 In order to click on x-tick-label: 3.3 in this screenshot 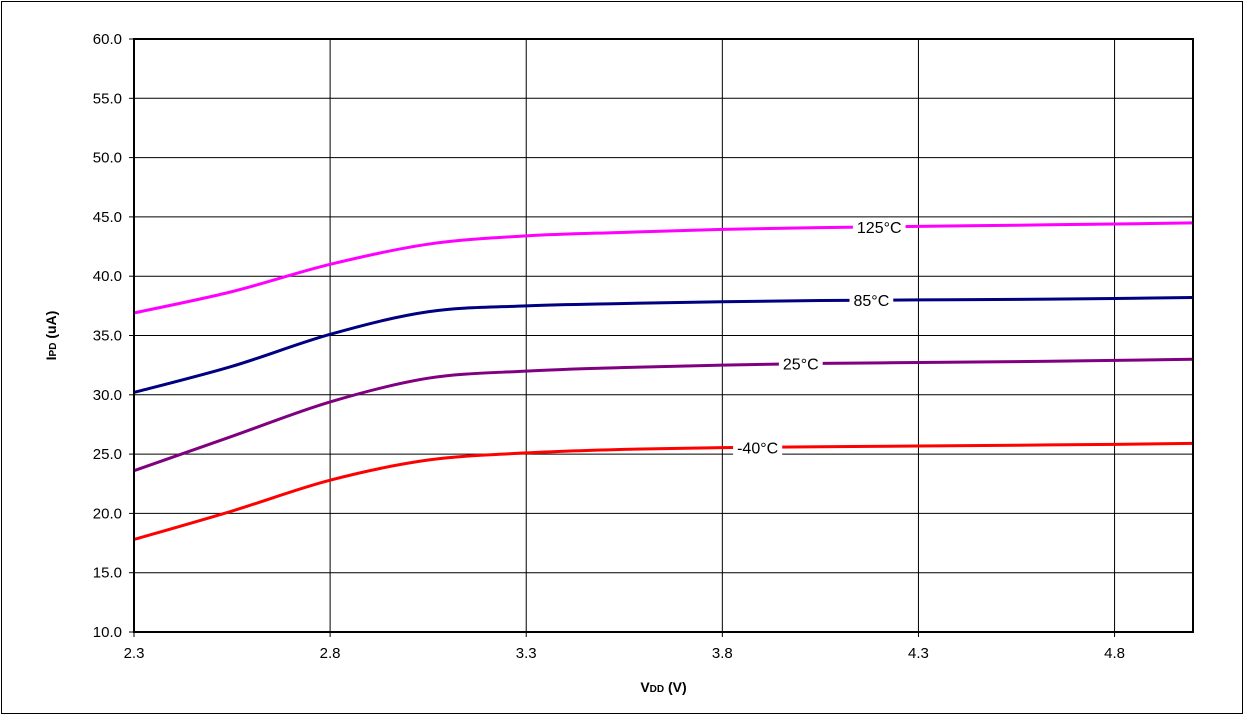, I will do `click(526, 653)`.